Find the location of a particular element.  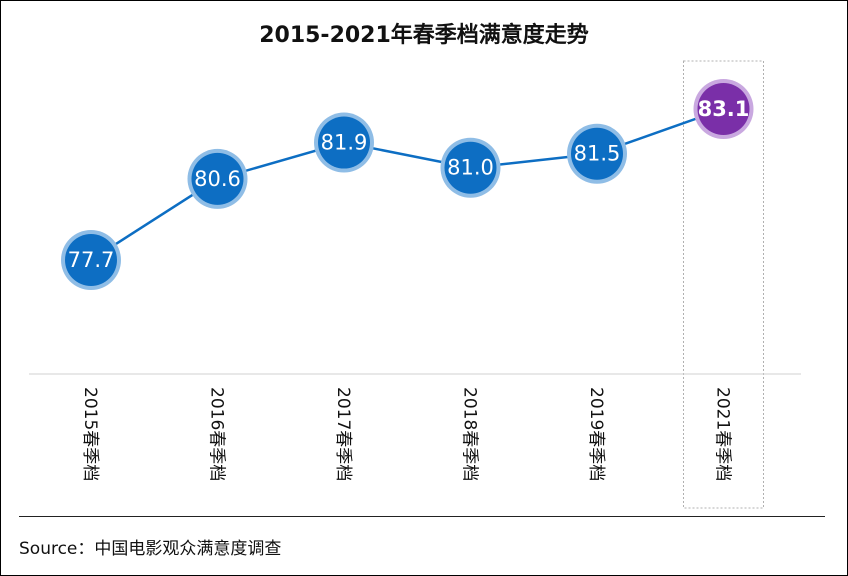

data-label: 81.5 is located at coordinates (597, 154).